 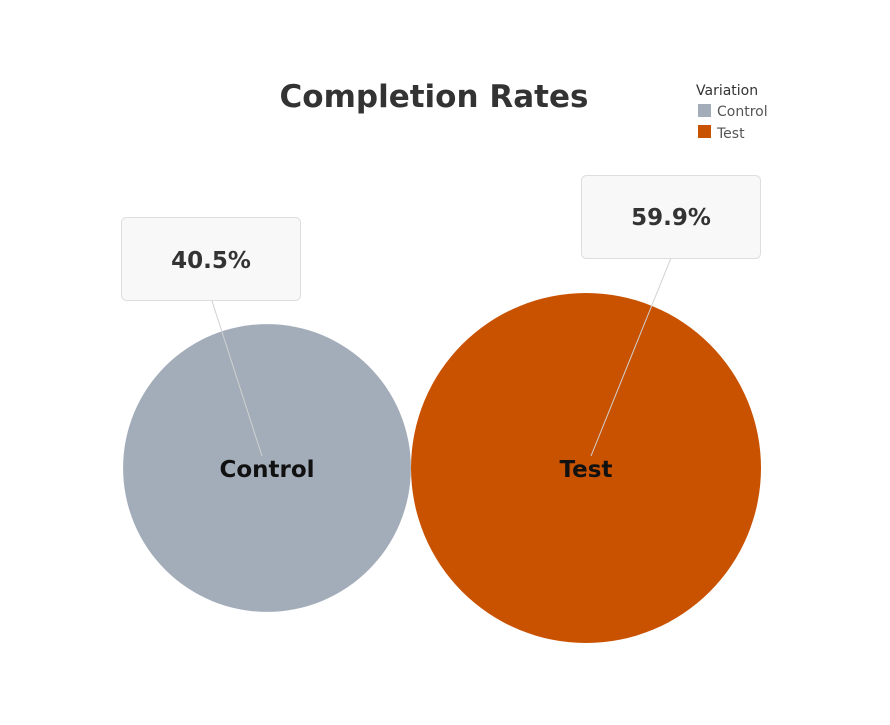 I want to click on callout-value-control: 40.5%, so click(x=211, y=261).